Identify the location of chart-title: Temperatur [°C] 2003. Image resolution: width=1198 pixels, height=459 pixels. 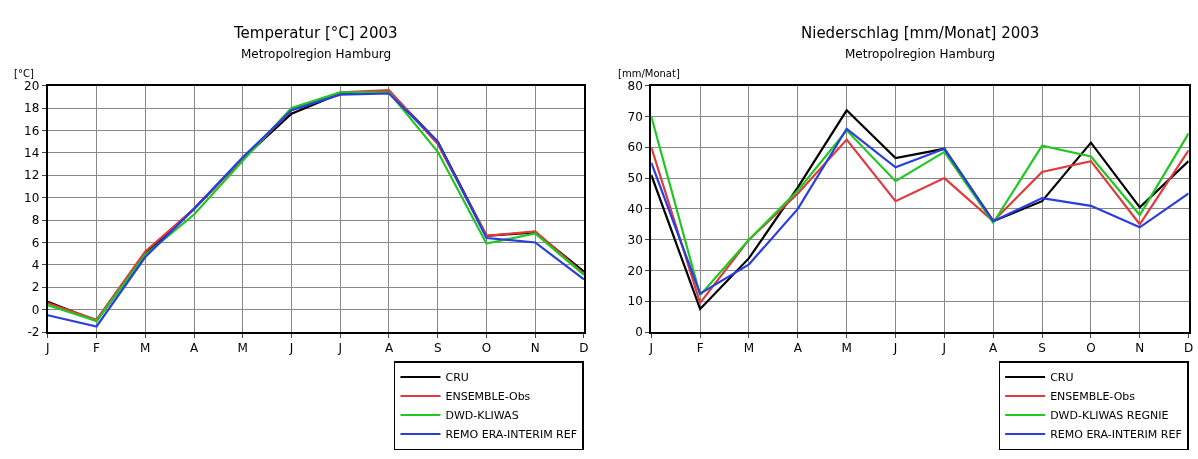
(315, 33).